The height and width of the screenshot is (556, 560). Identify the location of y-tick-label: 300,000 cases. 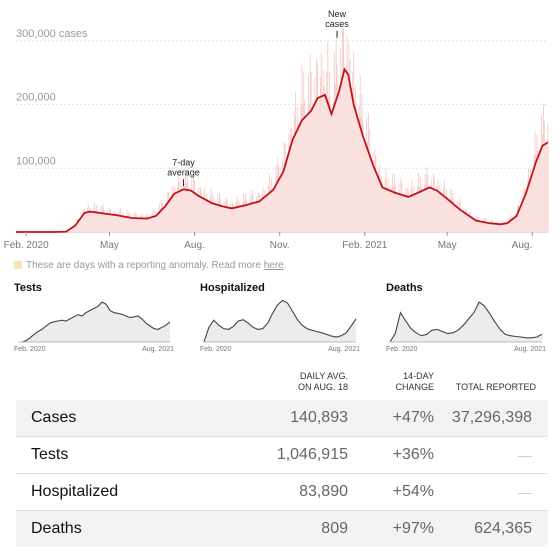
(52, 34).